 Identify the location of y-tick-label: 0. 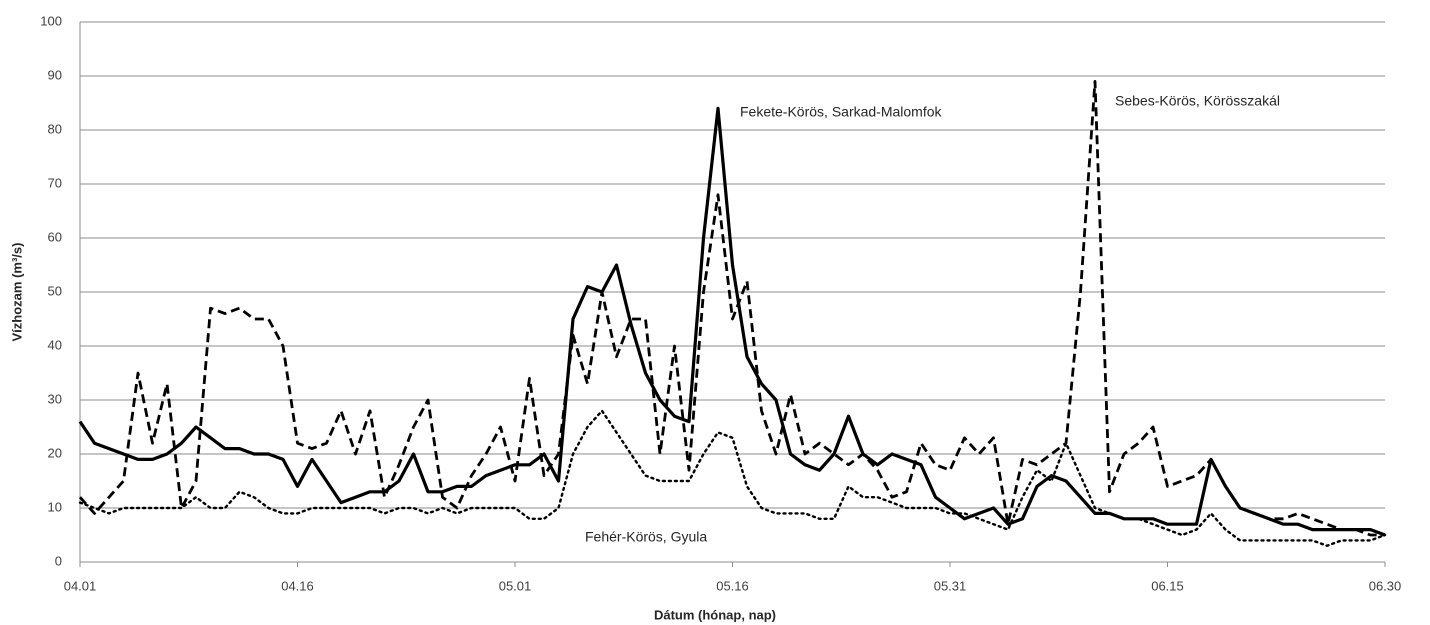
(58, 560).